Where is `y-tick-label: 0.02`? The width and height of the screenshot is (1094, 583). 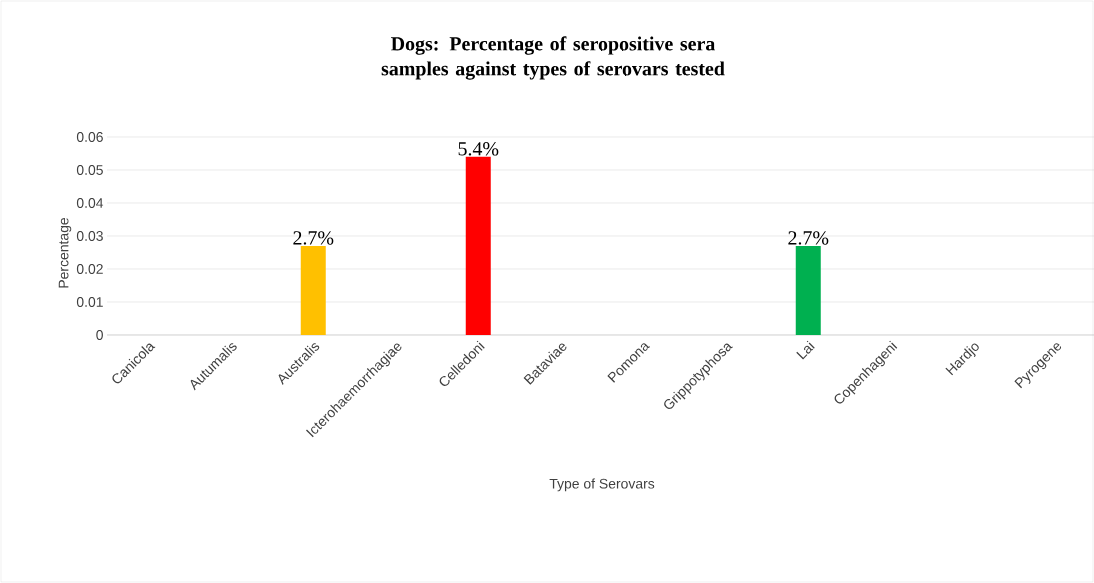 y-tick-label: 0.02 is located at coordinates (89, 269).